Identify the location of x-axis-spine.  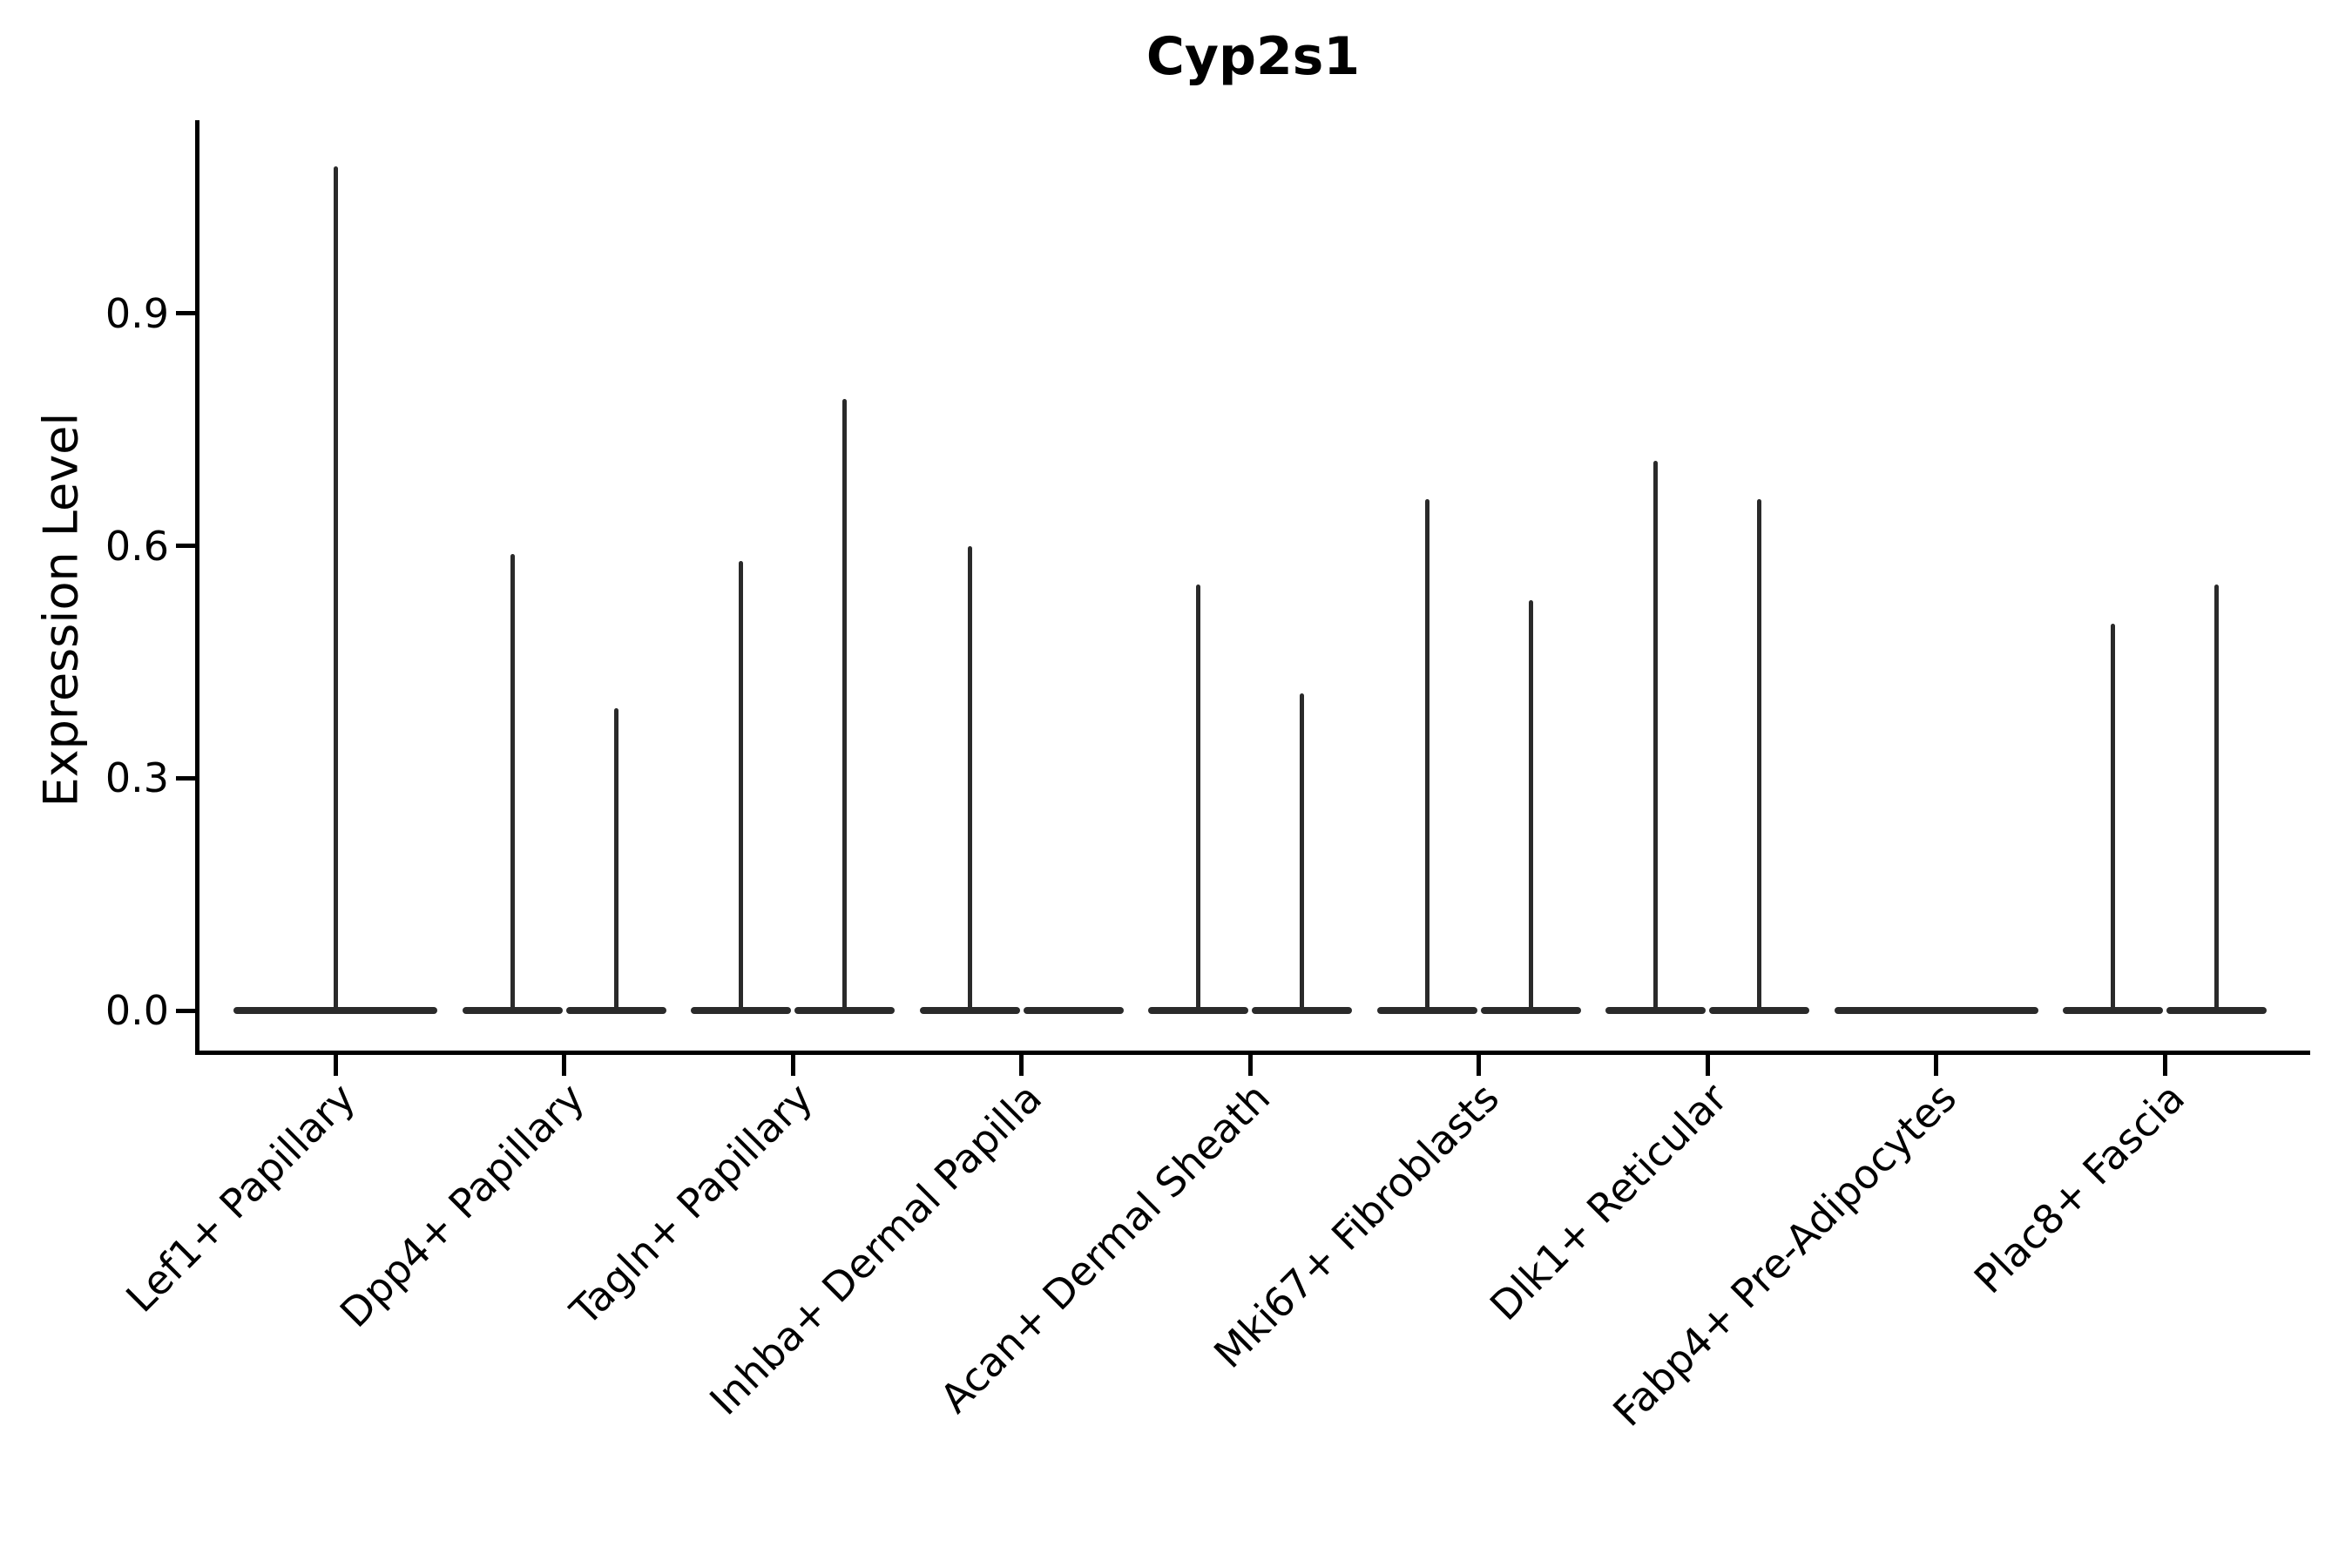
(1252, 1053).